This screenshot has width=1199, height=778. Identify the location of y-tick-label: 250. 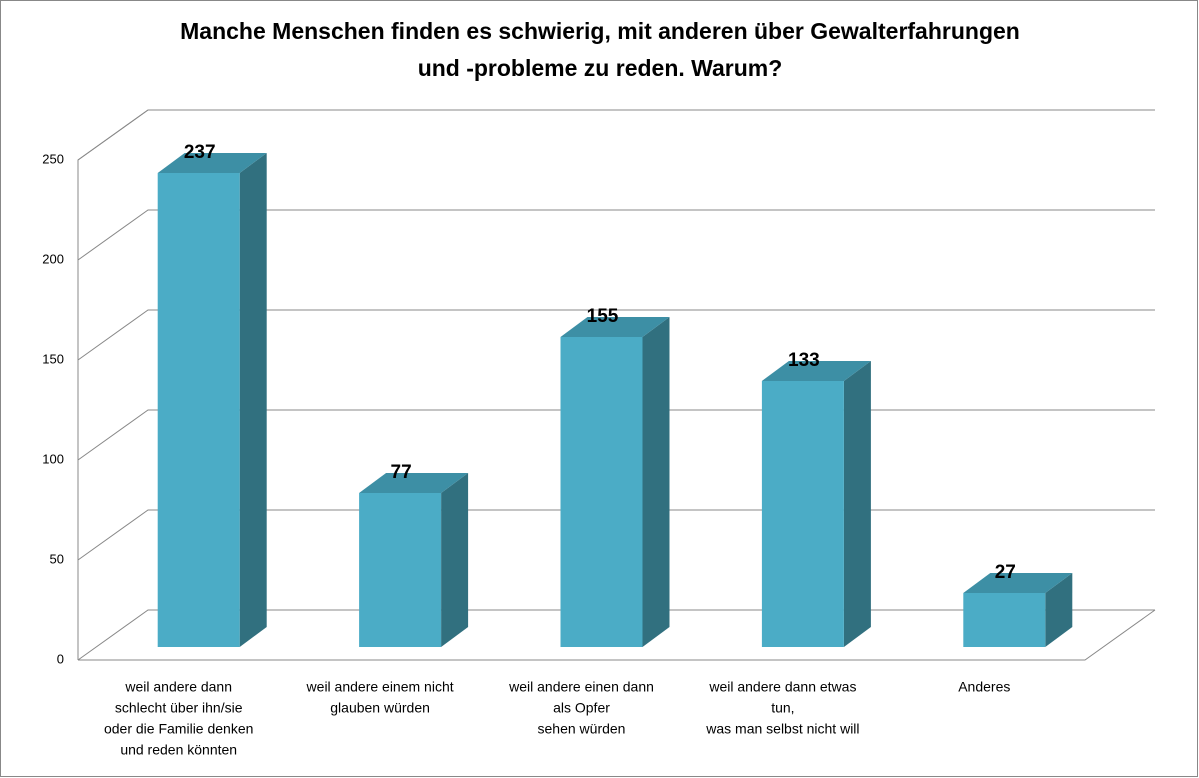
(53, 158).